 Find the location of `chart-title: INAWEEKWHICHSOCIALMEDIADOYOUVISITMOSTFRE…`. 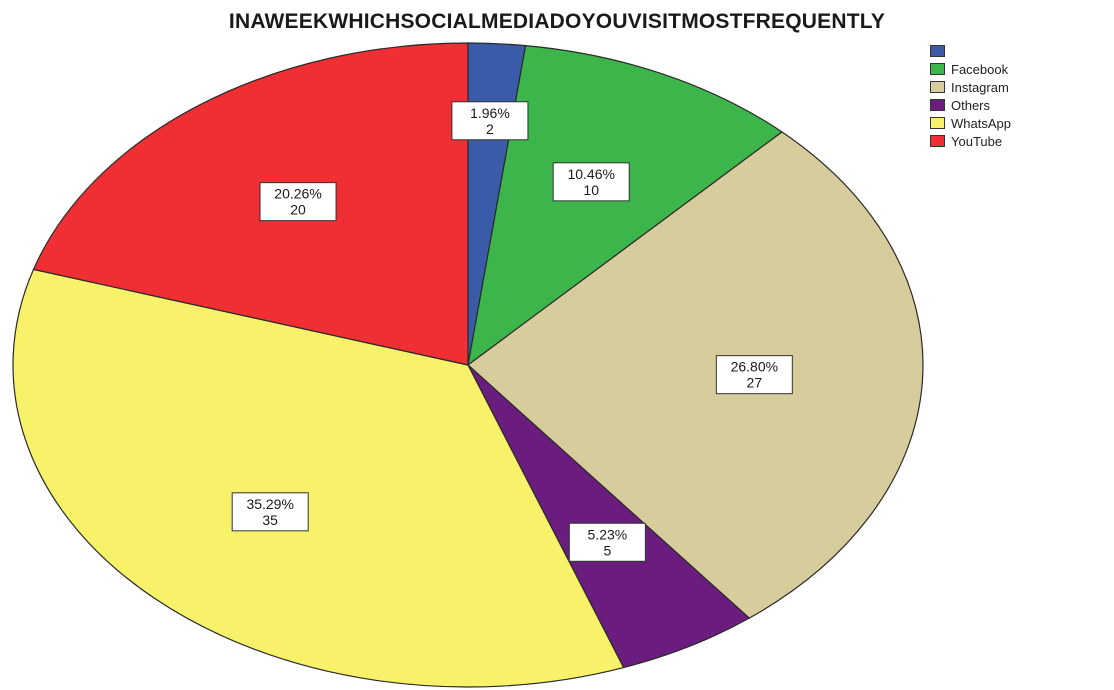

chart-title: INAWEEKWHICHSOCIALMEDIADOYOUVISITMOSTFRE… is located at coordinates (557, 21).